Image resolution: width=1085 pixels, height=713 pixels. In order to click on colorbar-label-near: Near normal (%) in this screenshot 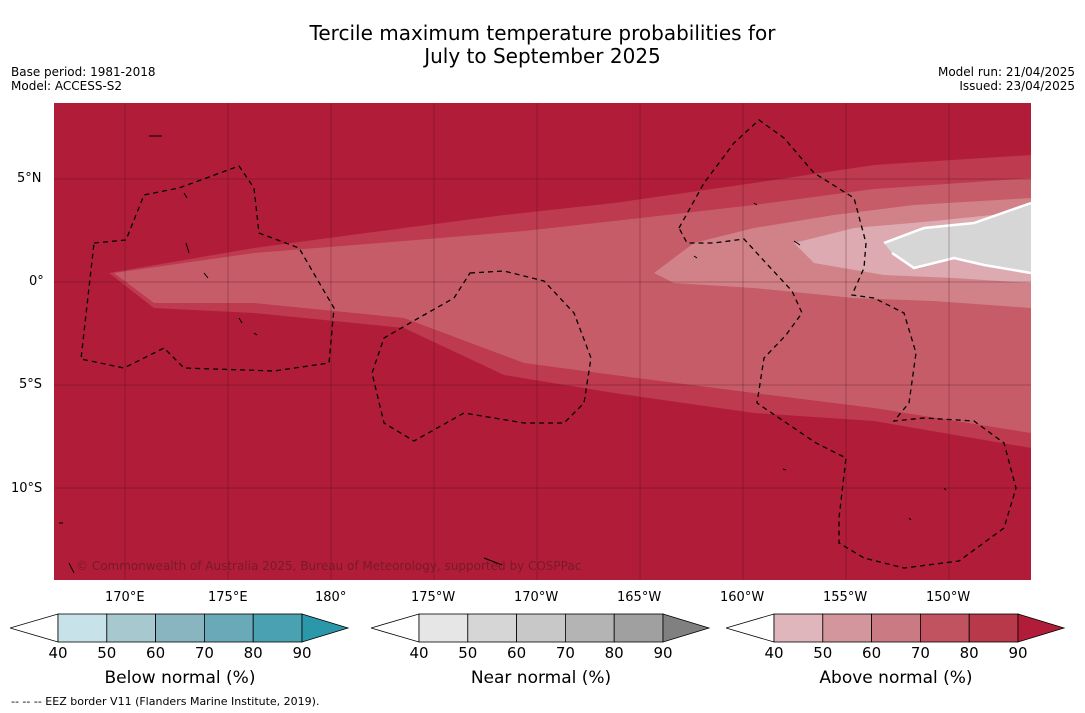, I will do `click(541, 678)`.